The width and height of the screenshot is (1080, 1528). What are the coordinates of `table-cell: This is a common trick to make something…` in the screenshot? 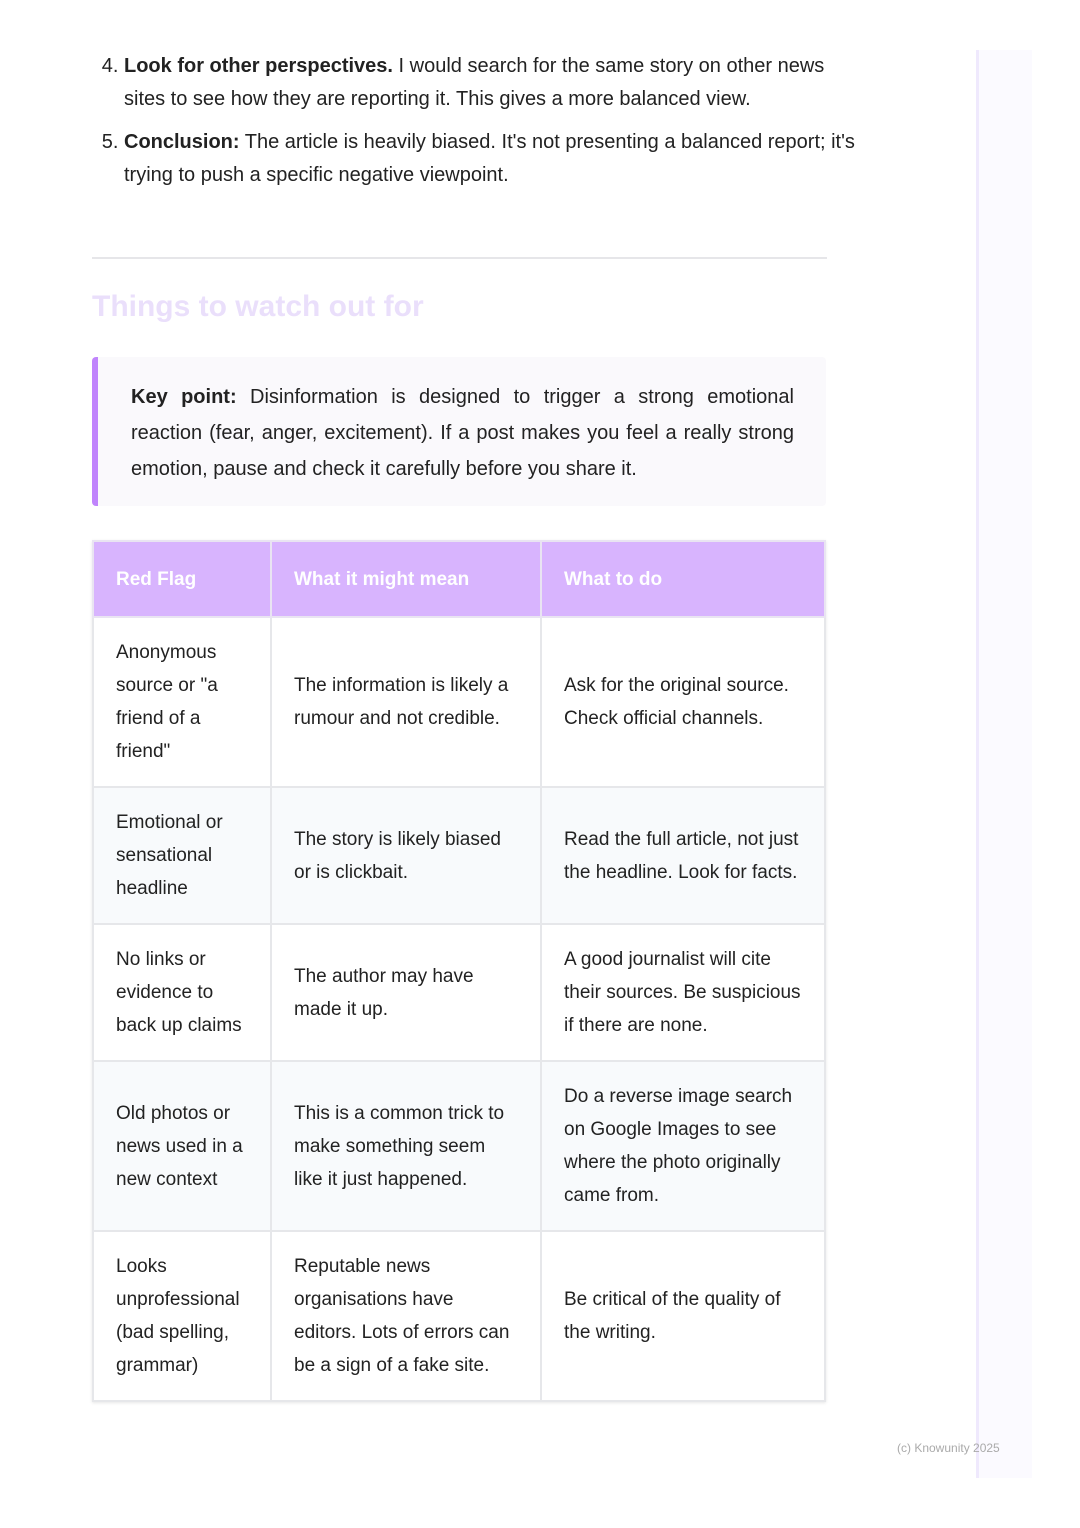 It's located at (406, 1146).